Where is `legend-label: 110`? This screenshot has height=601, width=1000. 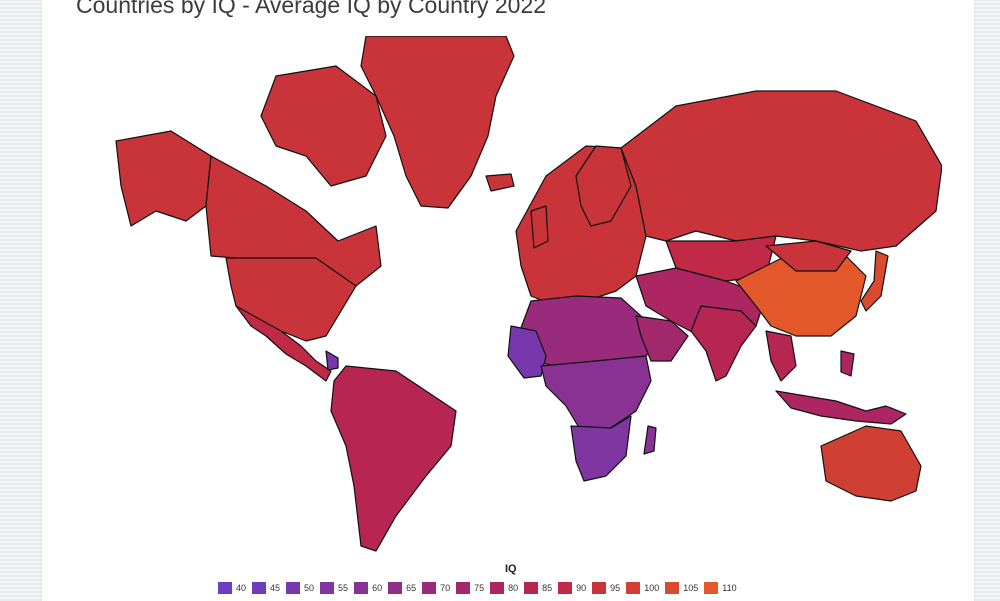
legend-label: 110 is located at coordinates (729, 588).